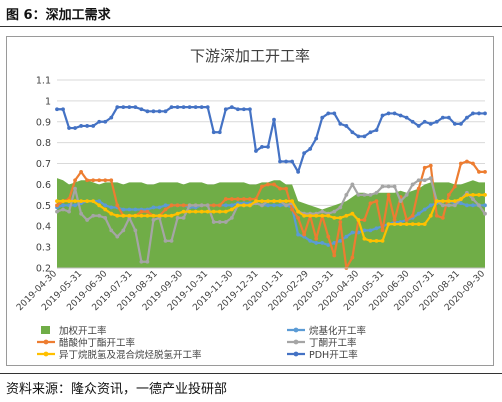  Describe the element at coordinates (43, 122) in the screenshot. I see `y-tick-label: 0.9` at that location.